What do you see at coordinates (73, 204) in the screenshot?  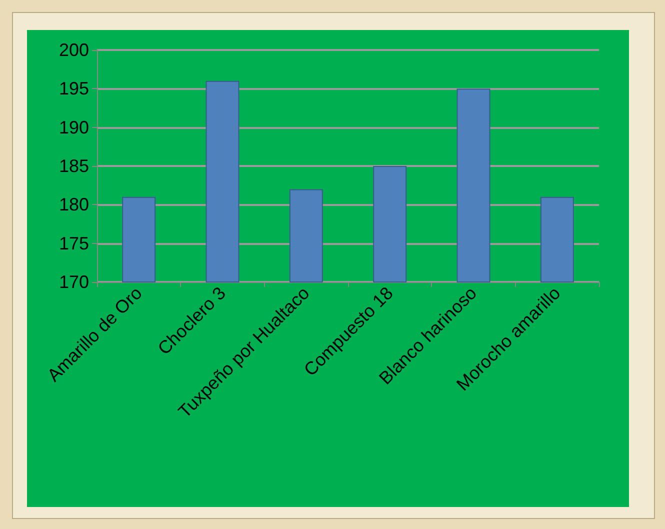 I see `y-tick-label: 180` at bounding box center [73, 204].